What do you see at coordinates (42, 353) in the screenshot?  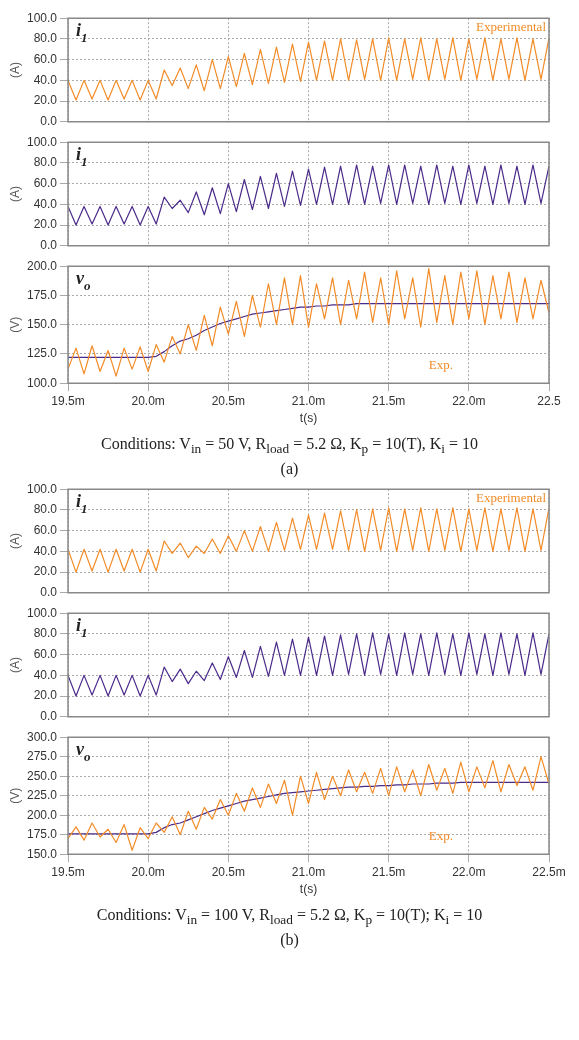 I see `y-tick-label: 125.0` at bounding box center [42, 353].